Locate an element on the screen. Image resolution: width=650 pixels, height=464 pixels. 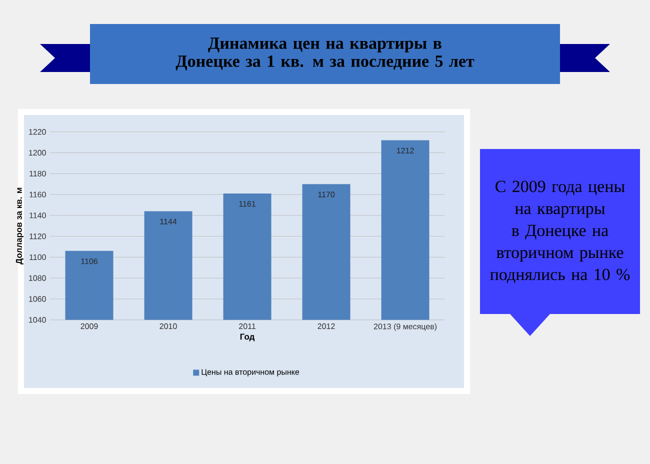
x-tick-label: 2009 is located at coordinates (89, 326).